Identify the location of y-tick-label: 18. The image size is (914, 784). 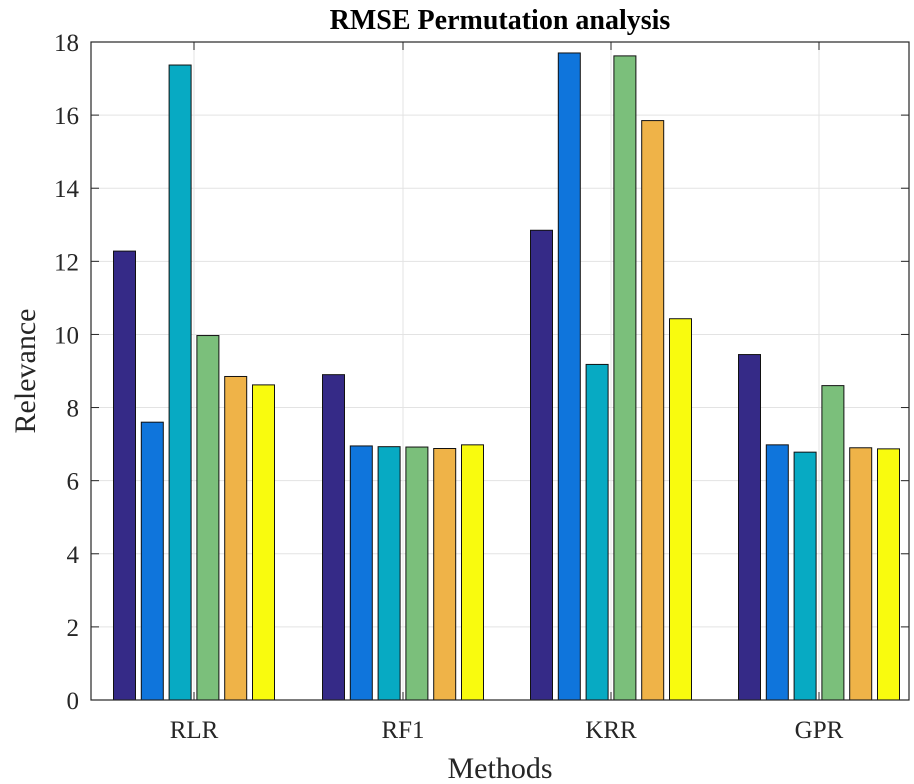
(66, 43).